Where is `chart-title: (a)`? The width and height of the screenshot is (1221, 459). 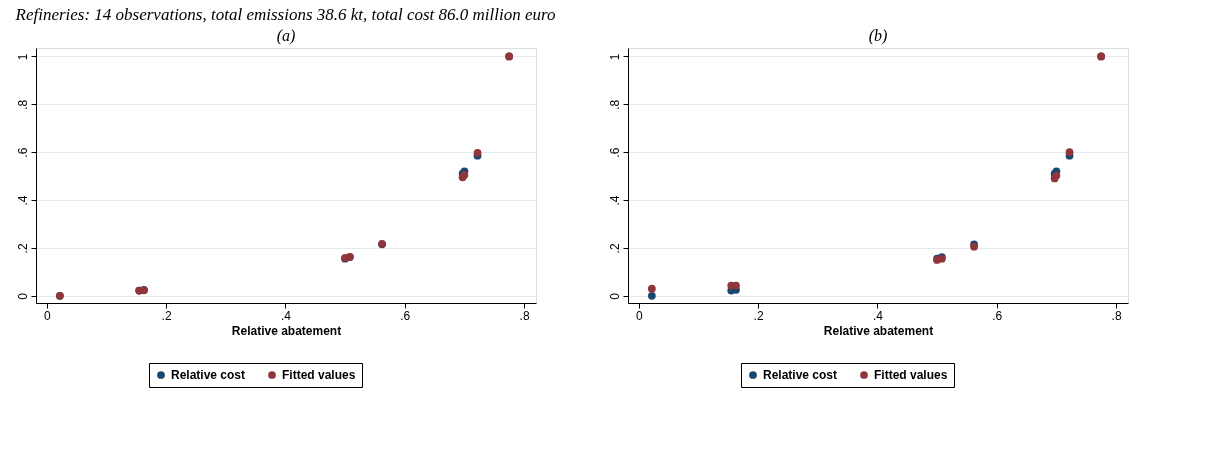
chart-title: (a) is located at coordinates (286, 36).